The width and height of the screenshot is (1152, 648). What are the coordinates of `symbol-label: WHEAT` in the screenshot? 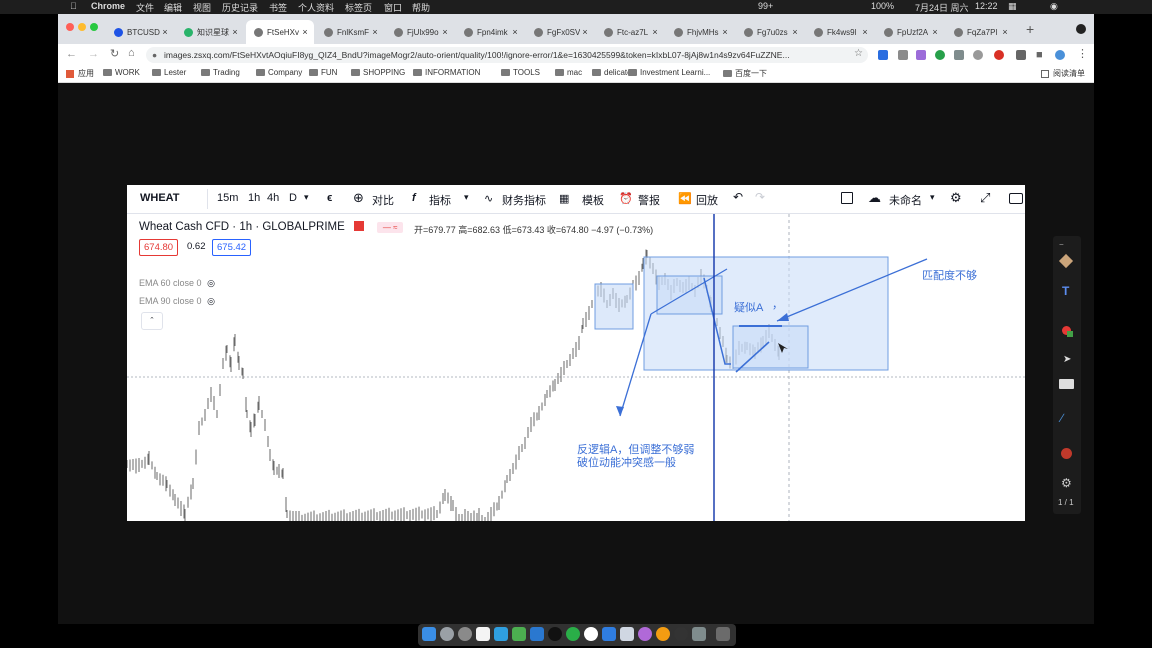 It's located at (160, 198).